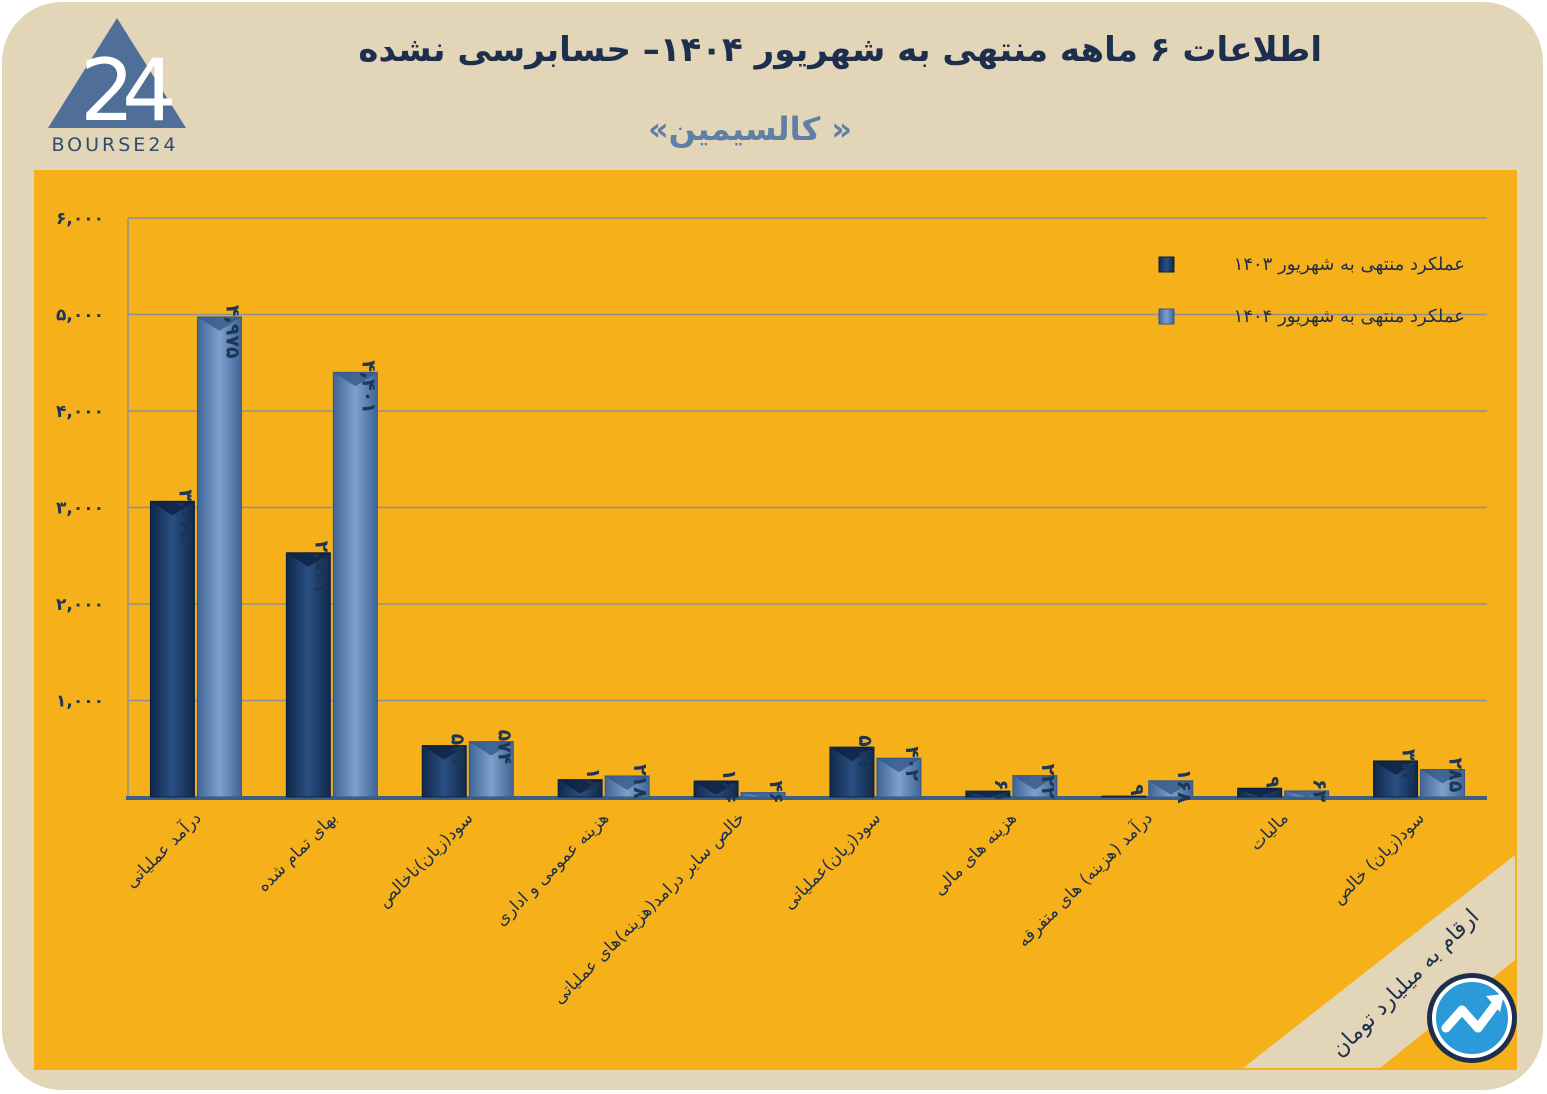  Describe the element at coordinates (1456, 774) in the screenshot. I see `data-label: ۲۸۵` at that location.